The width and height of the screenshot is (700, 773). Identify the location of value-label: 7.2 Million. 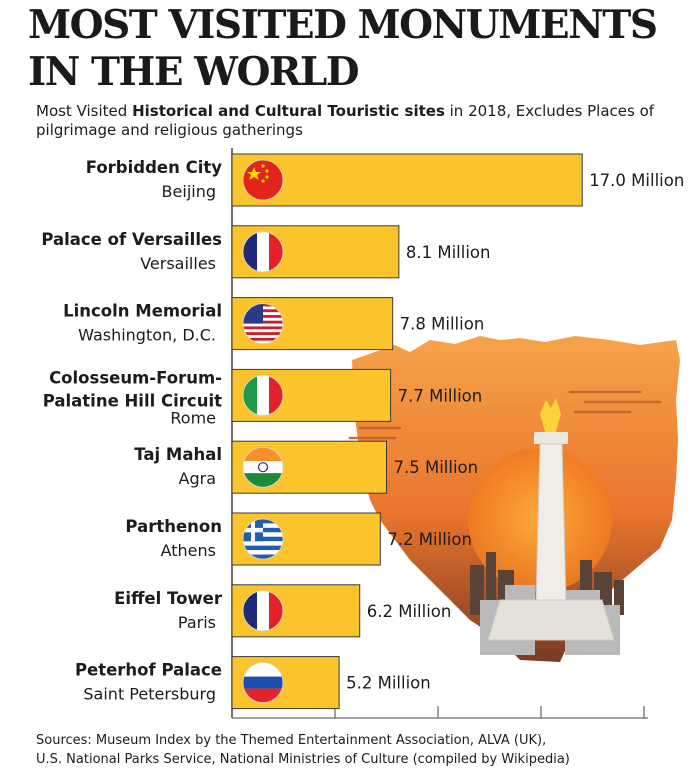
(429, 539).